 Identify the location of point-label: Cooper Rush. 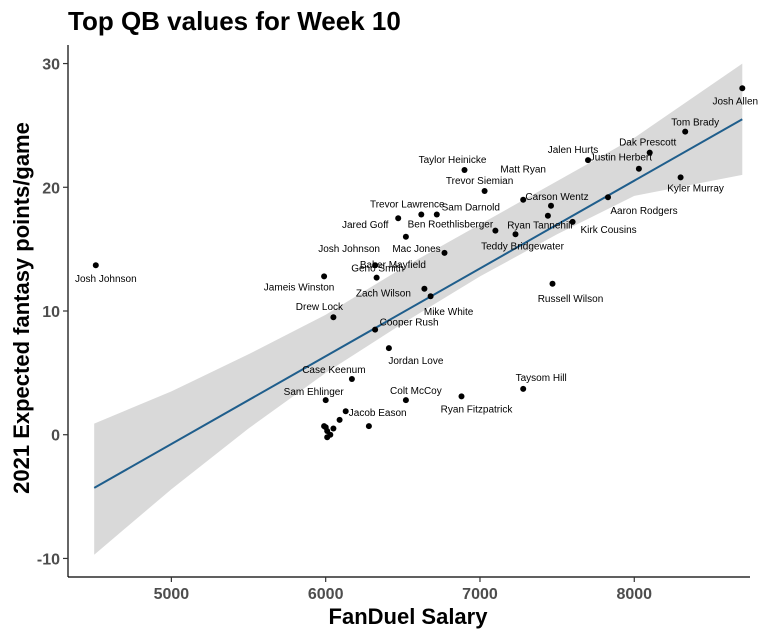
(409, 323).